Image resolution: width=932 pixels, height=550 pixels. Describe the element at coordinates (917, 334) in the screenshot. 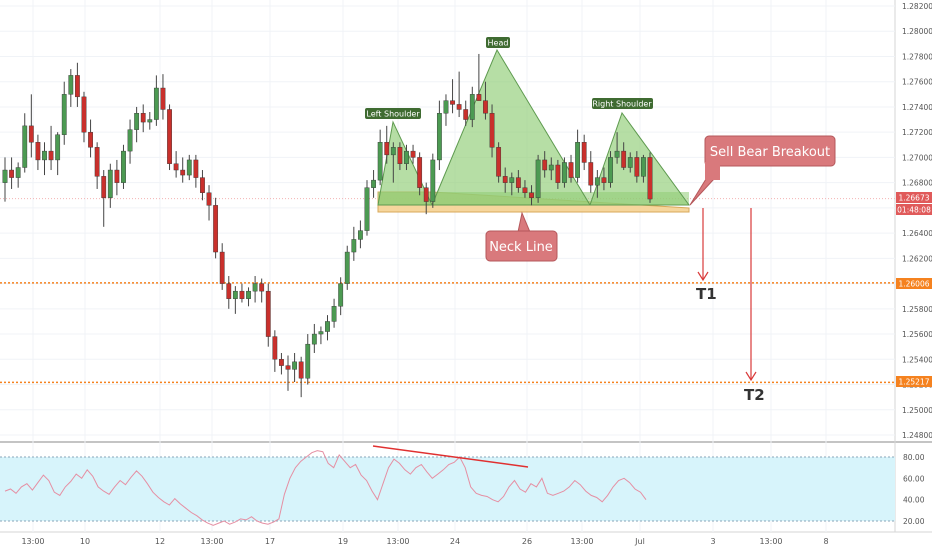

I see `price-tick-label: 1.25600` at that location.